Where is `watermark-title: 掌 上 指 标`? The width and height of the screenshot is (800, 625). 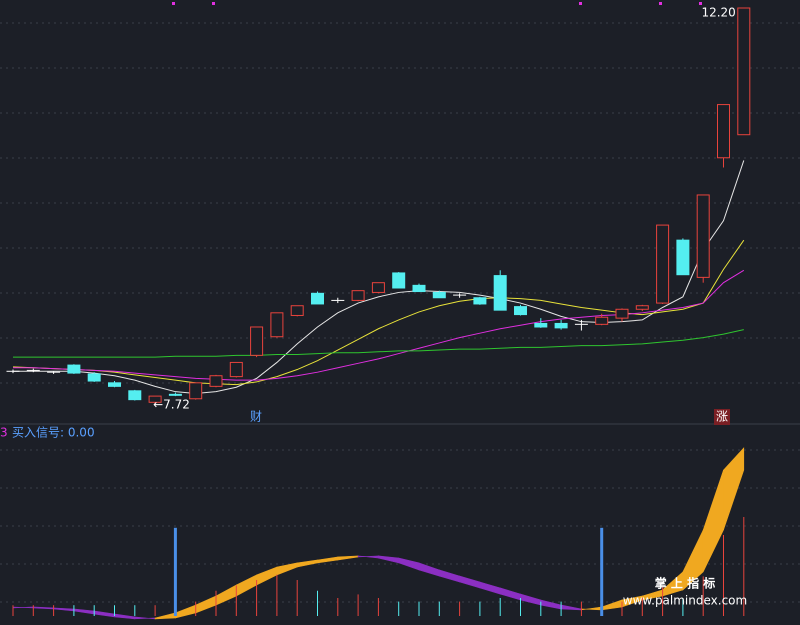
watermark-title: 掌 上 指 标 is located at coordinates (685, 583).